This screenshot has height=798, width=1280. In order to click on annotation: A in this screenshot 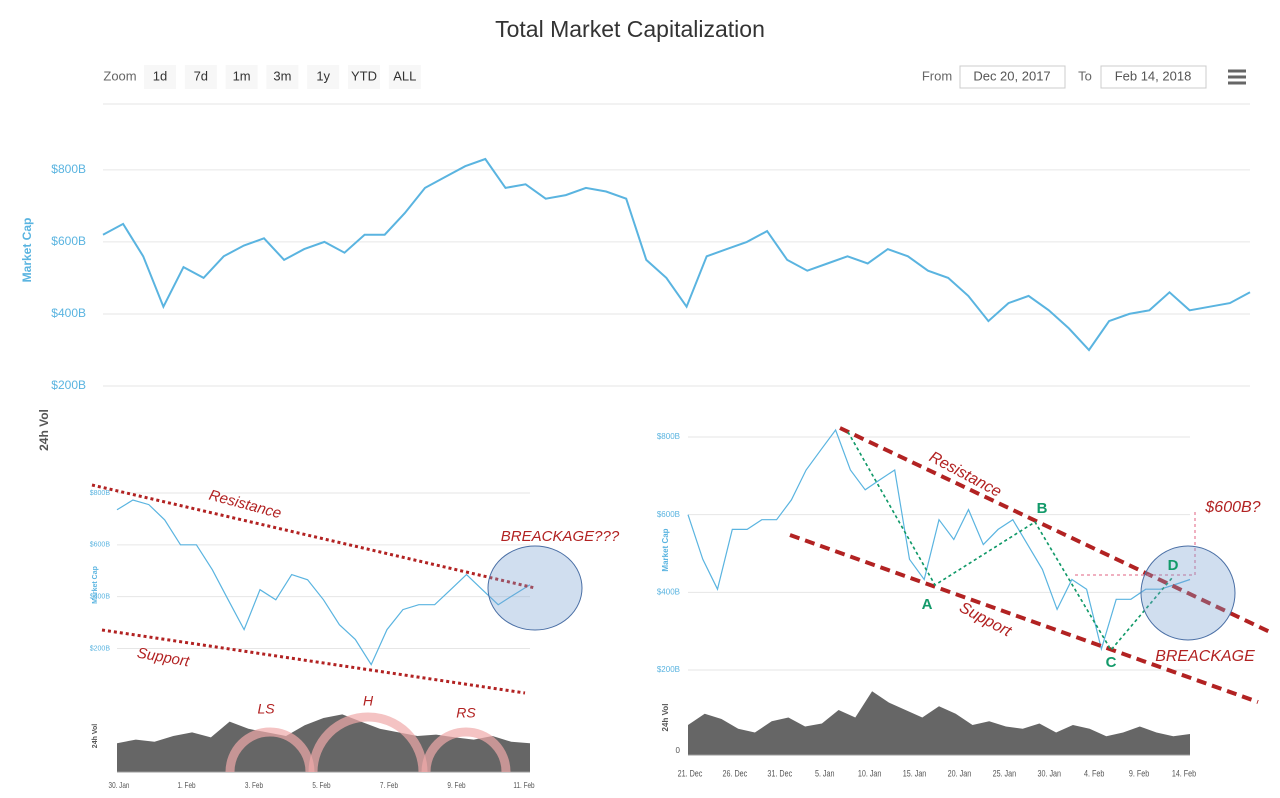, I will do `click(927, 604)`.